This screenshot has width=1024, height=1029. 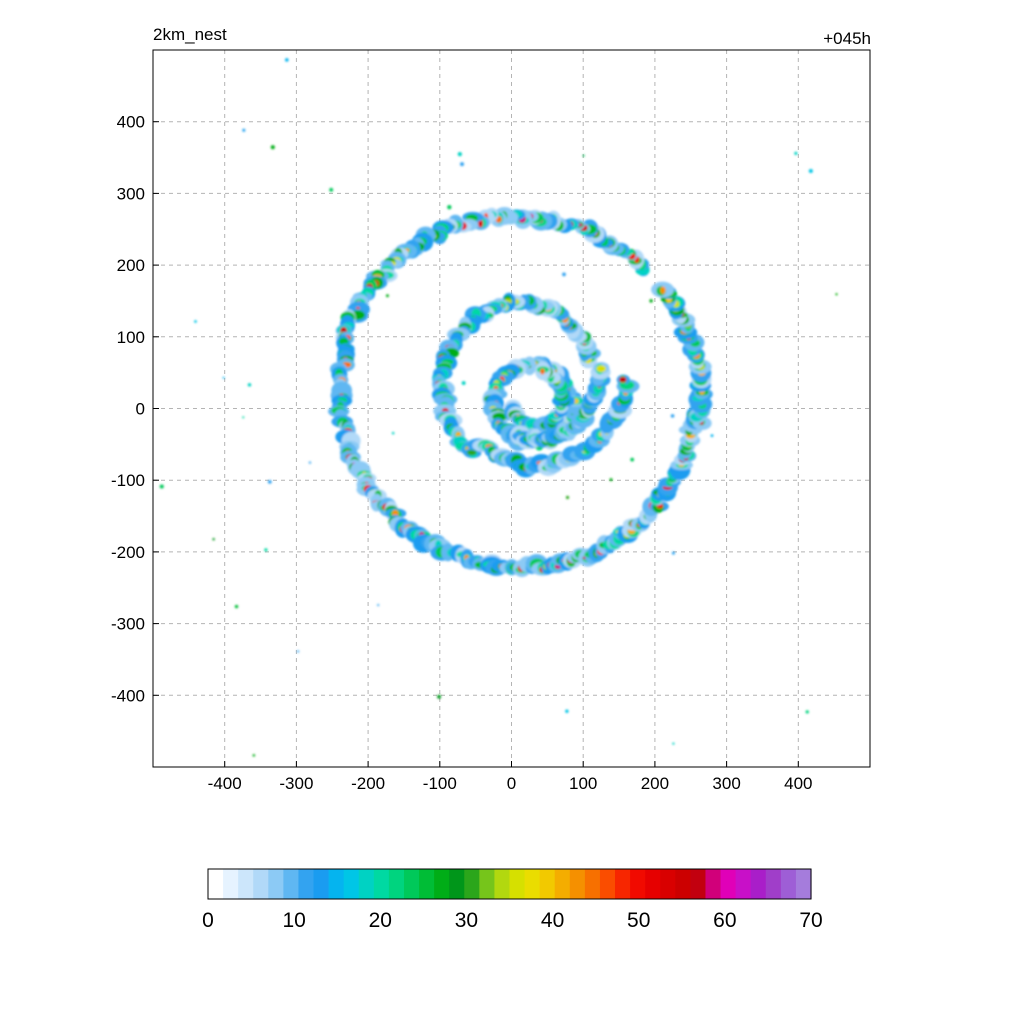 I want to click on y-tick-label: -100, so click(x=128, y=480).